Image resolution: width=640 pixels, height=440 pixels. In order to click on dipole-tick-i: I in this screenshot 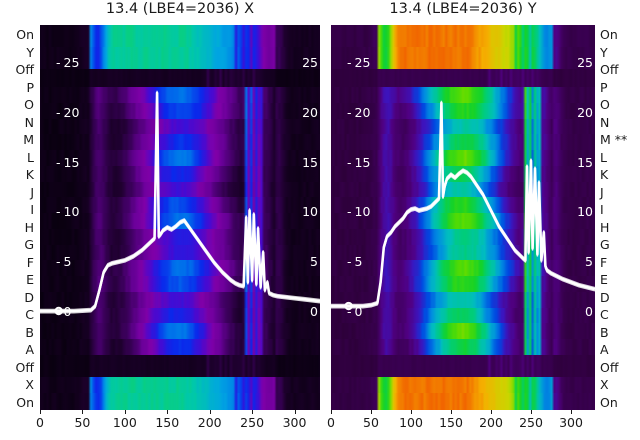, I will do `click(32, 210)`.